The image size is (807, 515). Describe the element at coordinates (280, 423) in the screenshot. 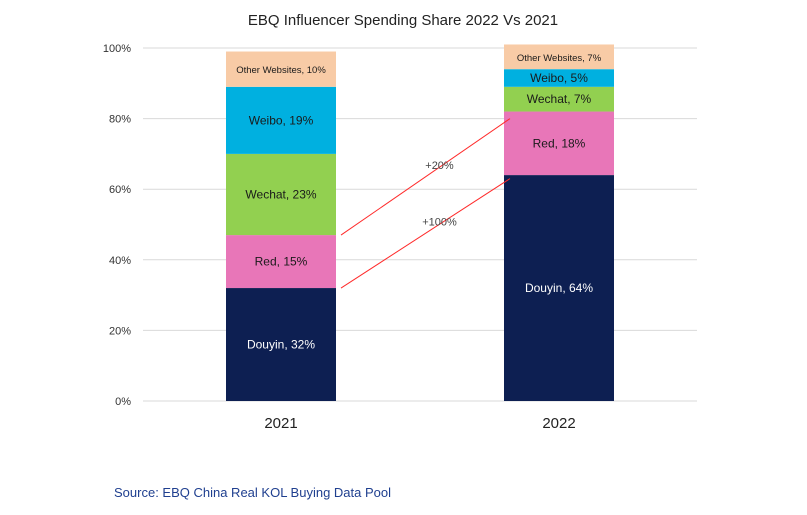

I see `x-tick-label: 2021` at that location.